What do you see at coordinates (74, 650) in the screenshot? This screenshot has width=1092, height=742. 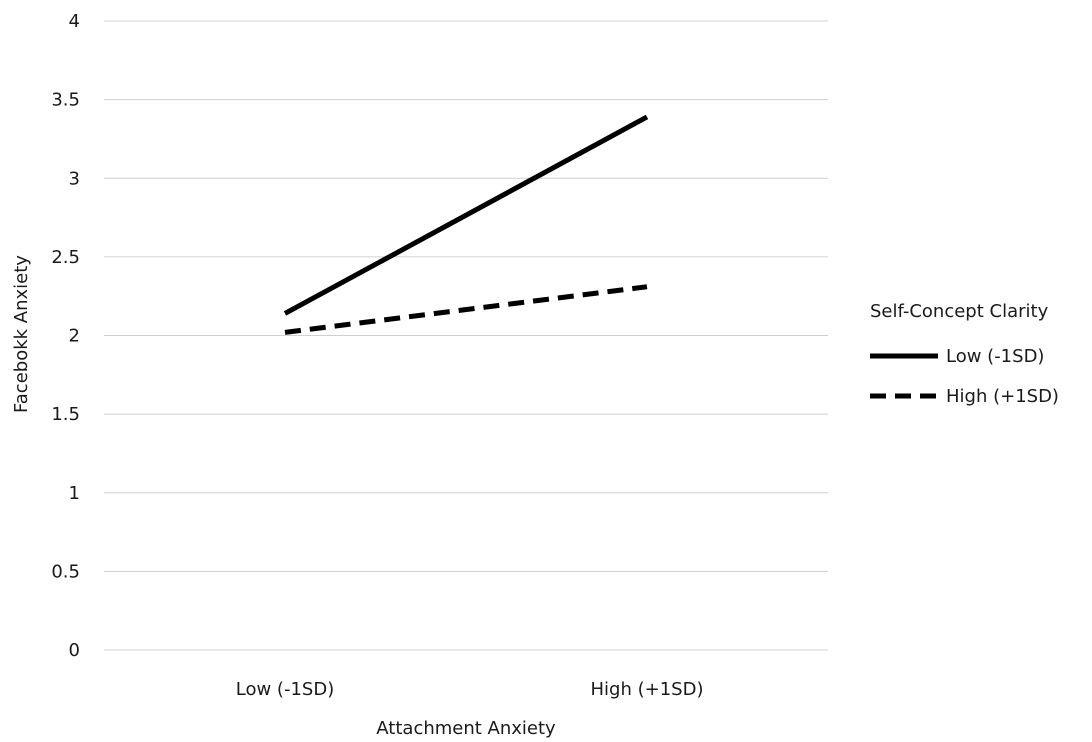 I see `y-tick-label: 0` at bounding box center [74, 650].